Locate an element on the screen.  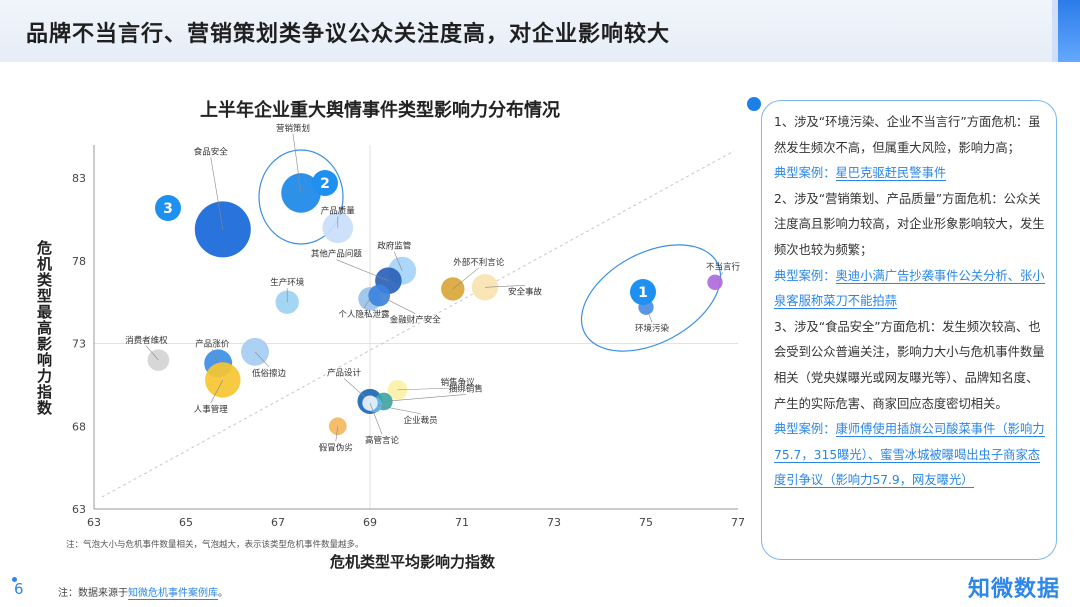
header-accent is located at coordinates (1069, 31).